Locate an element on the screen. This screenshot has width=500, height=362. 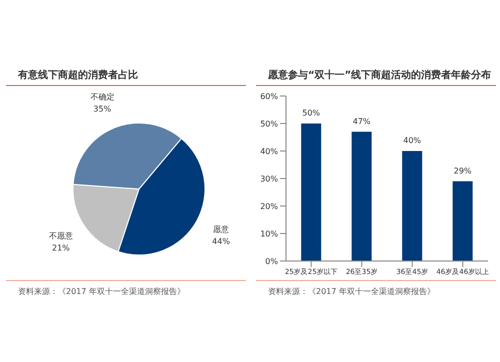
slice-label: 不确定 is located at coordinates (102, 97).